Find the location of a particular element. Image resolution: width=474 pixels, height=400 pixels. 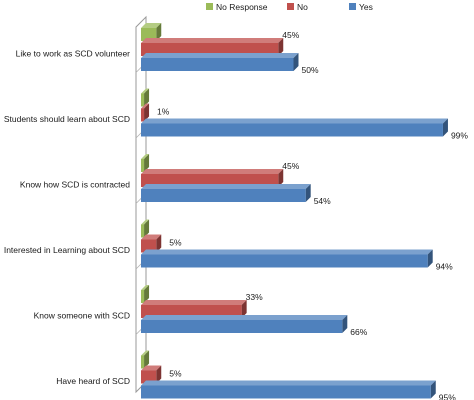

category-label: Like to work as SCD volunteer is located at coordinates (73, 54).